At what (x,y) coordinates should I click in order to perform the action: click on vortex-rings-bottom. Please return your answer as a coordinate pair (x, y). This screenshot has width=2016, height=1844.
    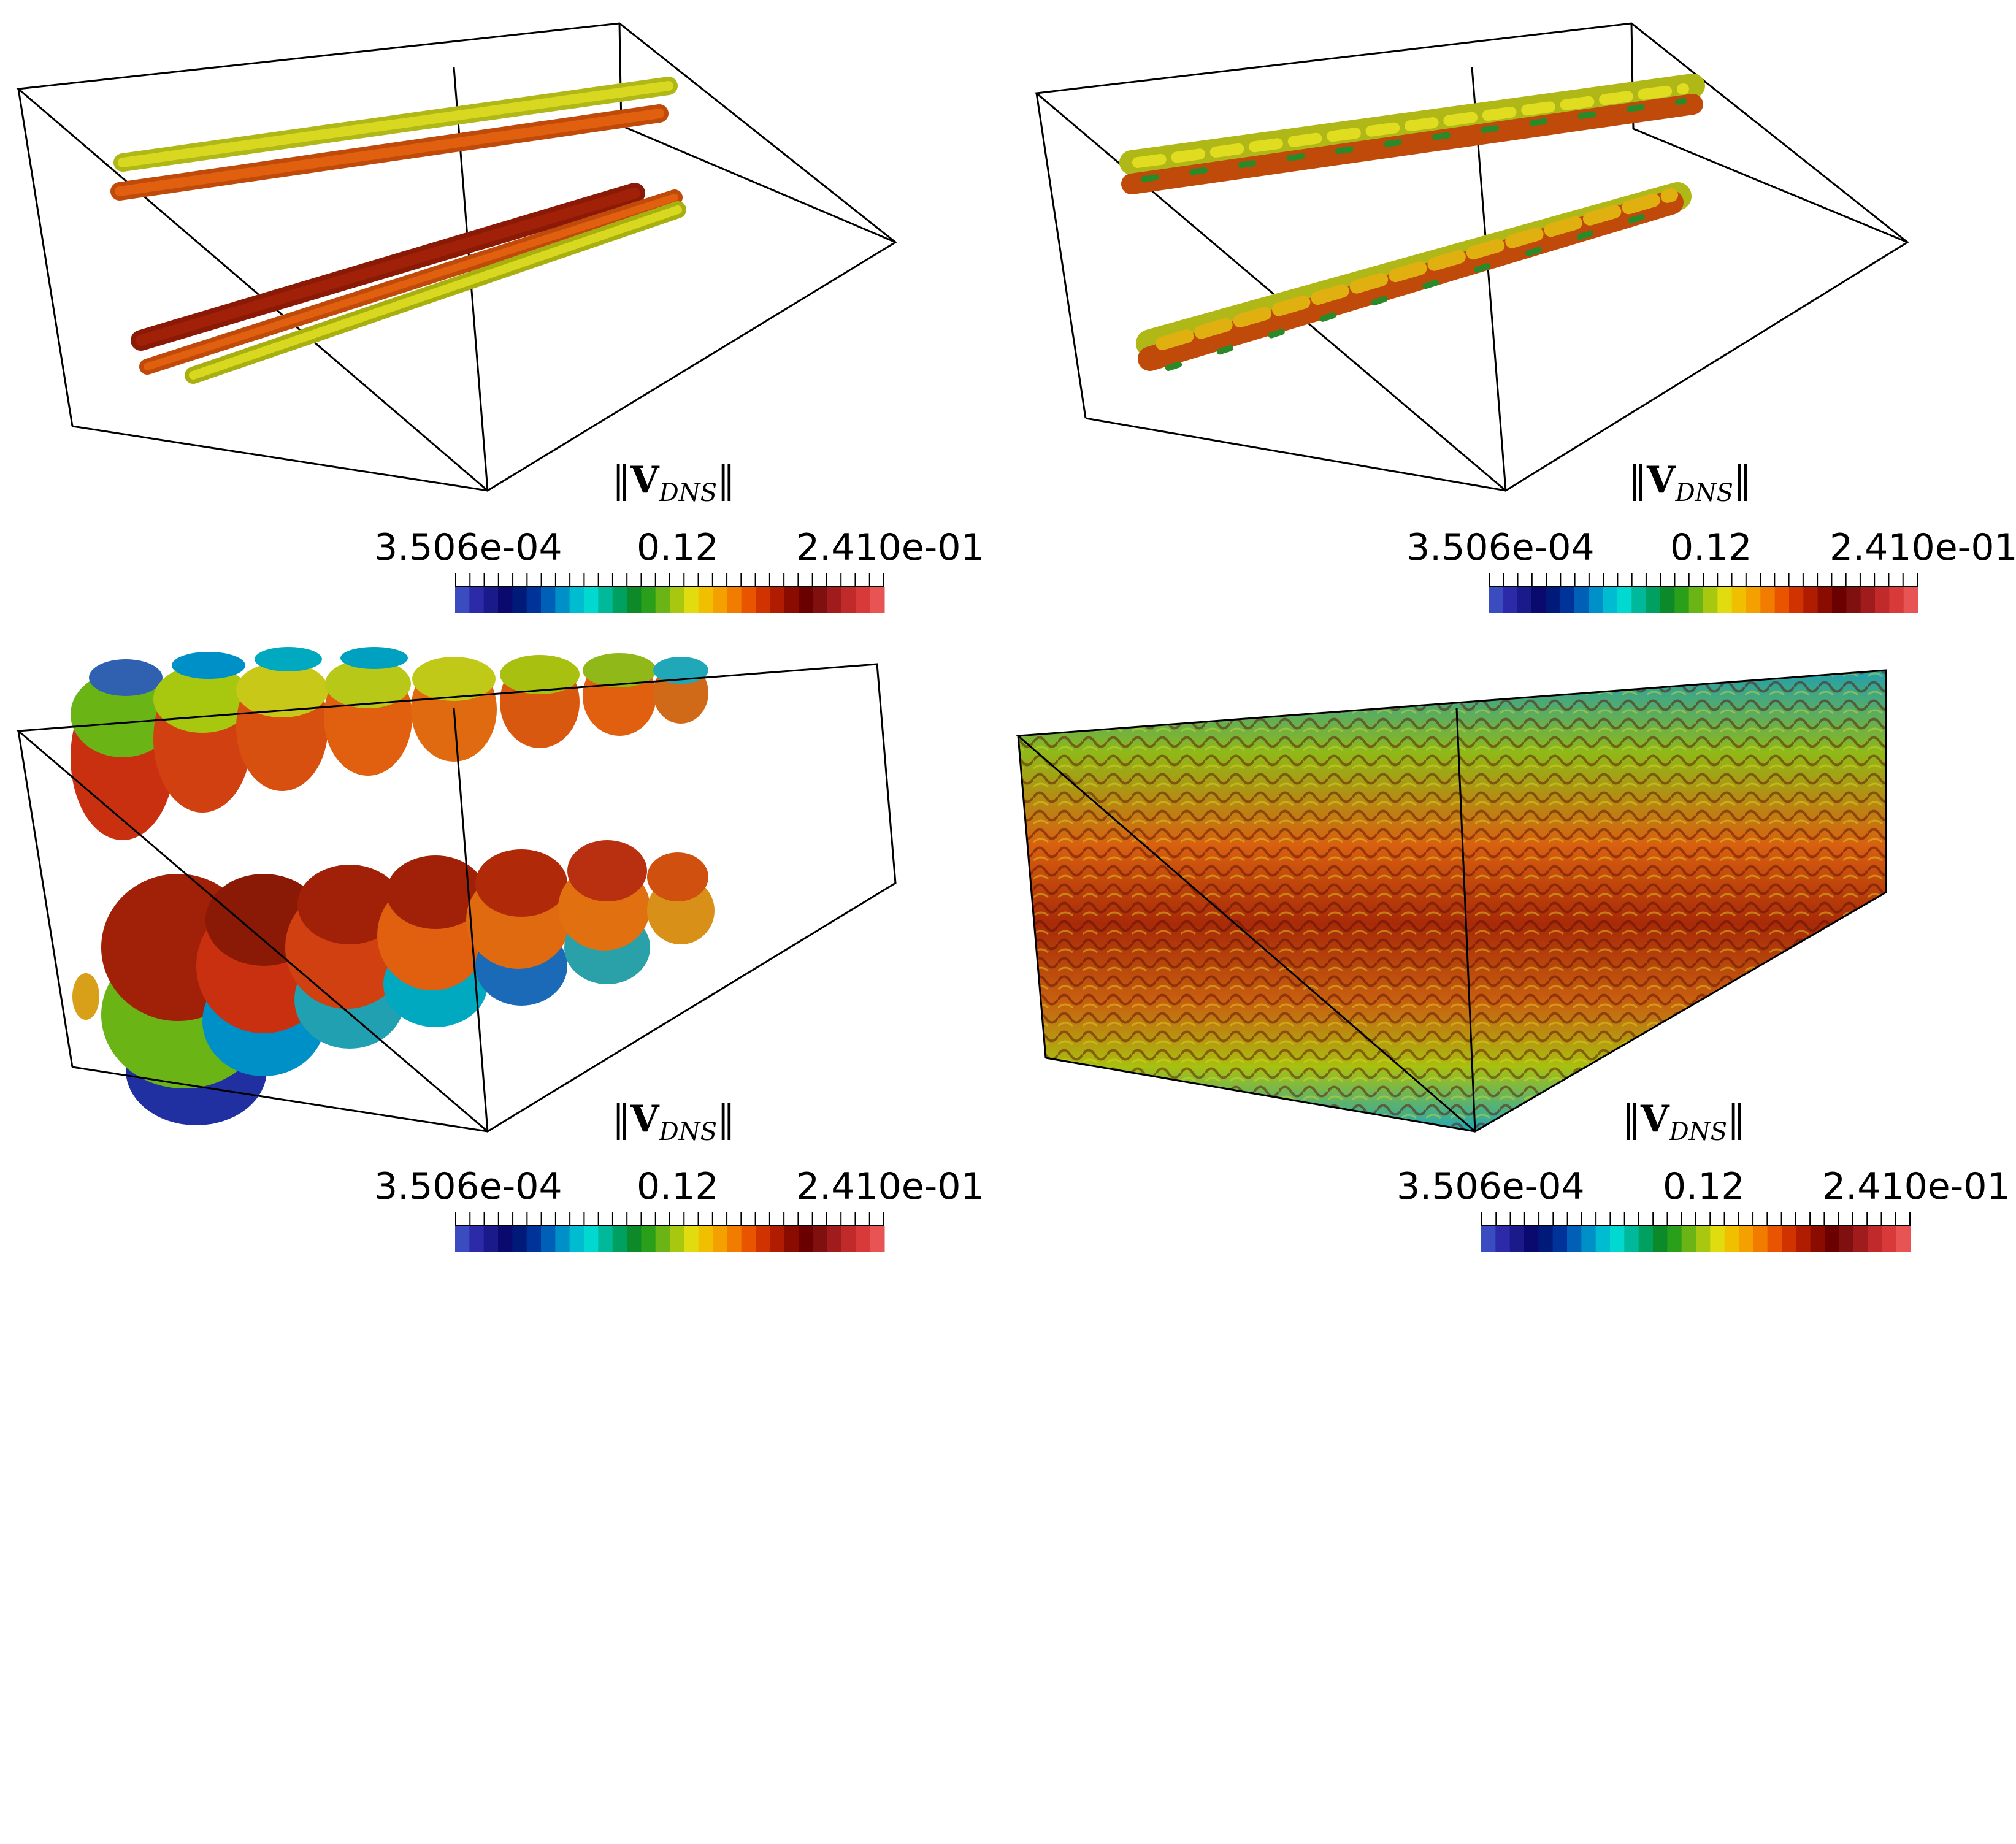
    Looking at the image, I should click on (394, 982).